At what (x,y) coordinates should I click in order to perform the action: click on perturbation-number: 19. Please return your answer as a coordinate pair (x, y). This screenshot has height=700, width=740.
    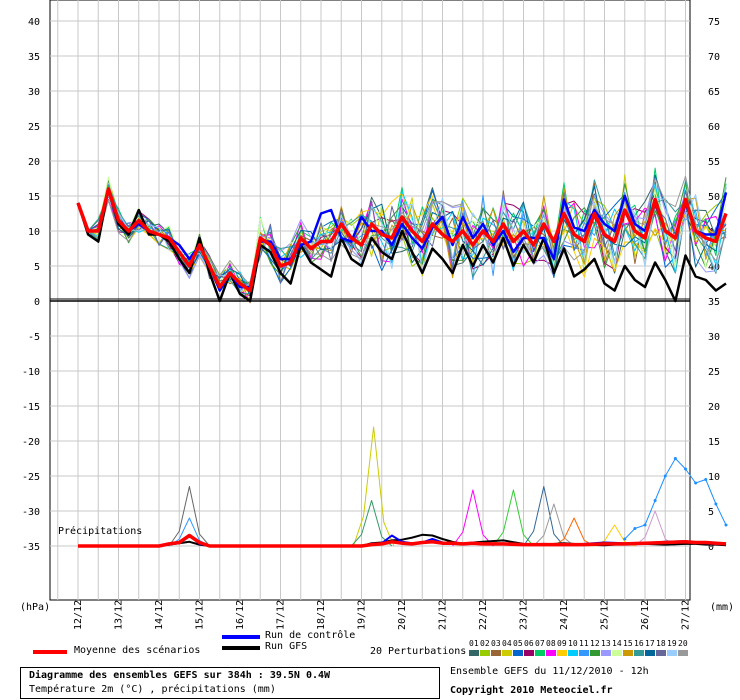
    Looking at the image, I should click on (672, 643).